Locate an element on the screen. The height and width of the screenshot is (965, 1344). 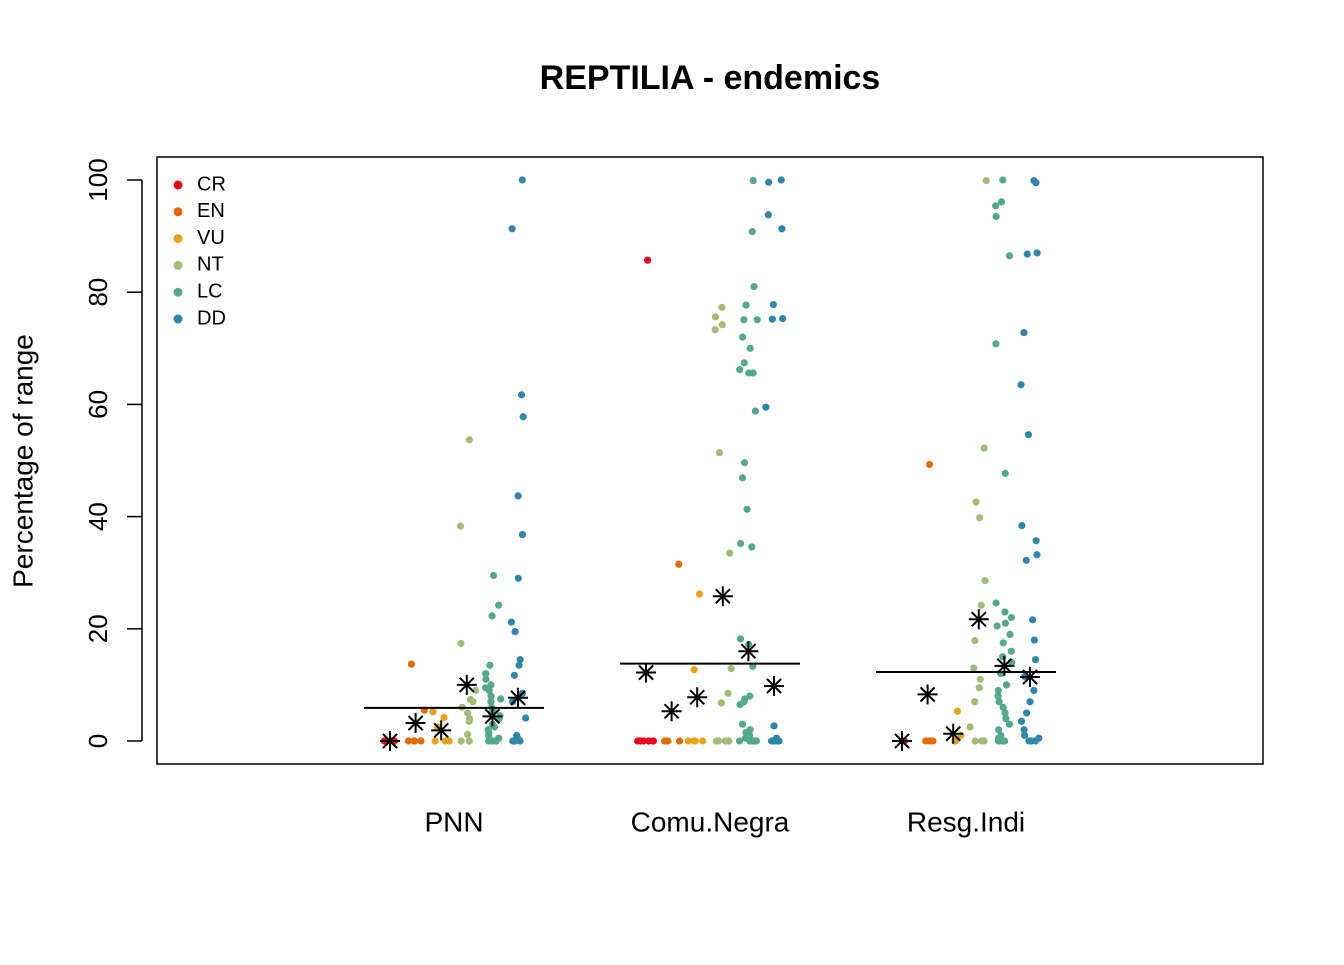
y-tick-label: 100 is located at coordinates (98, 179).